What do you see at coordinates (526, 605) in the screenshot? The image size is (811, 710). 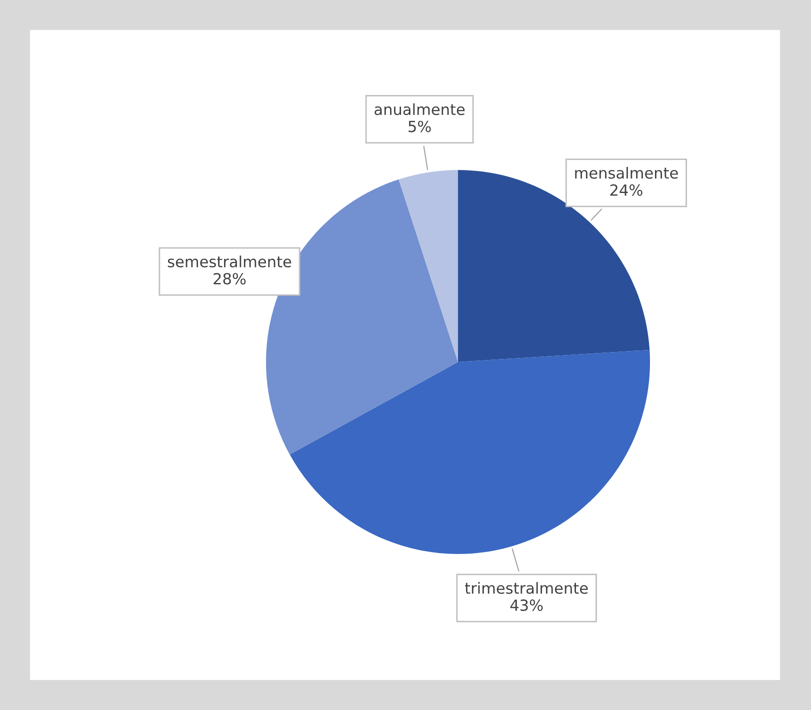 I see `data-label: 43%` at bounding box center [526, 605].